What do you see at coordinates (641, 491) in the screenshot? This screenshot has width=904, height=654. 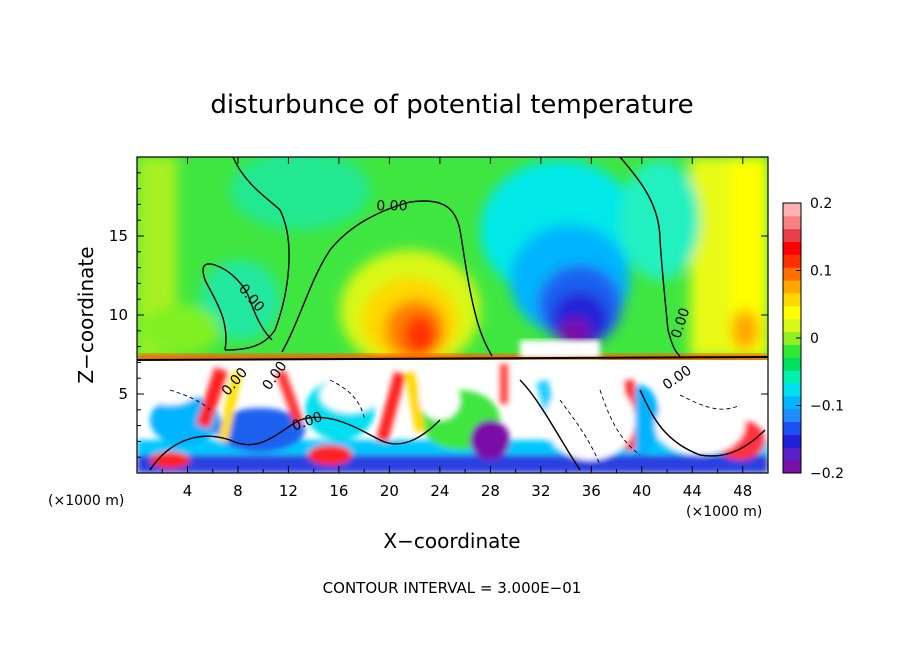 I see `x-tick-label: 40` at bounding box center [641, 491].